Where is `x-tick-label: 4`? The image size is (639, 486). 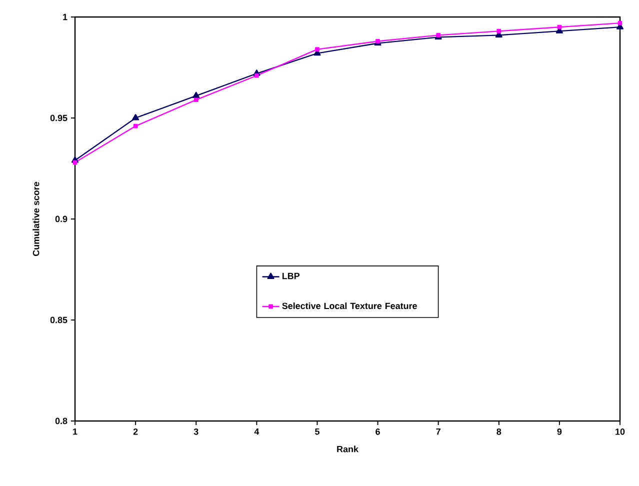 x-tick-label: 4 is located at coordinates (257, 431).